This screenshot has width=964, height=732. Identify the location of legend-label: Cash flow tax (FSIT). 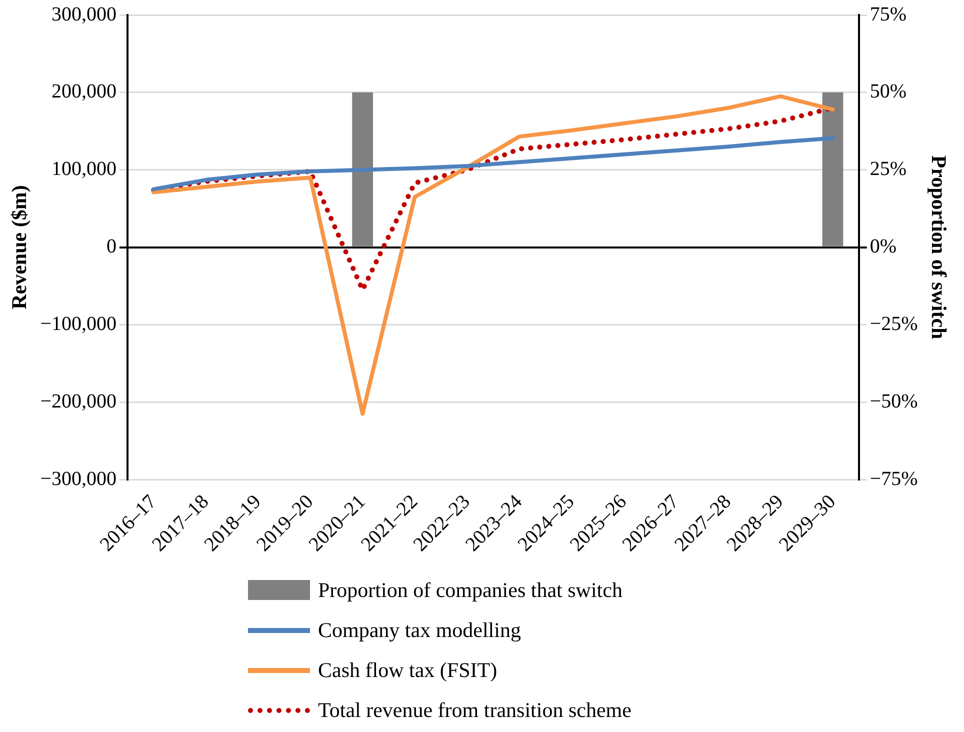
(408, 670).